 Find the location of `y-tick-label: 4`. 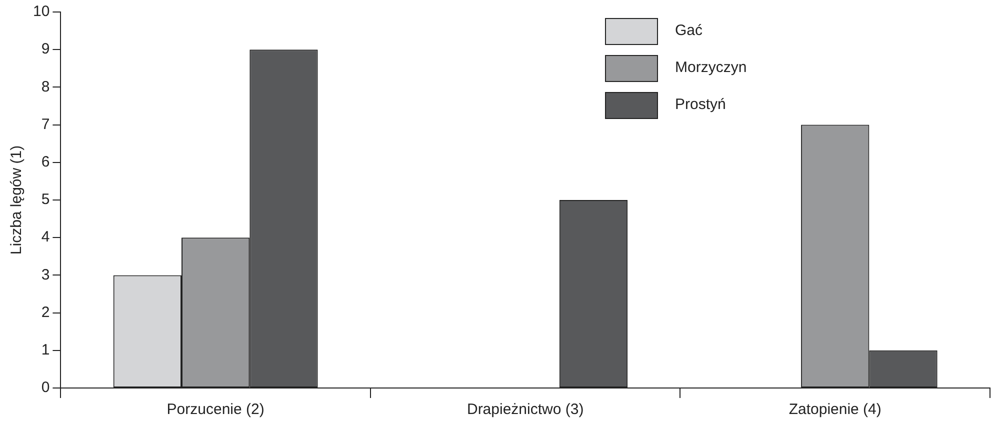

y-tick-label: 4 is located at coordinates (45, 237).